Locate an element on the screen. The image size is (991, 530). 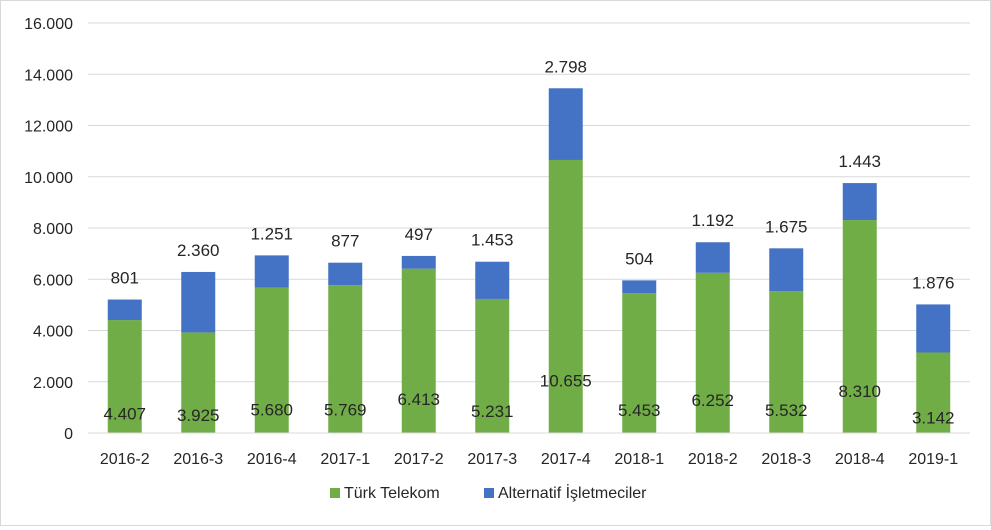
data-label-turk-telekom: 6.252 is located at coordinates (712, 400).